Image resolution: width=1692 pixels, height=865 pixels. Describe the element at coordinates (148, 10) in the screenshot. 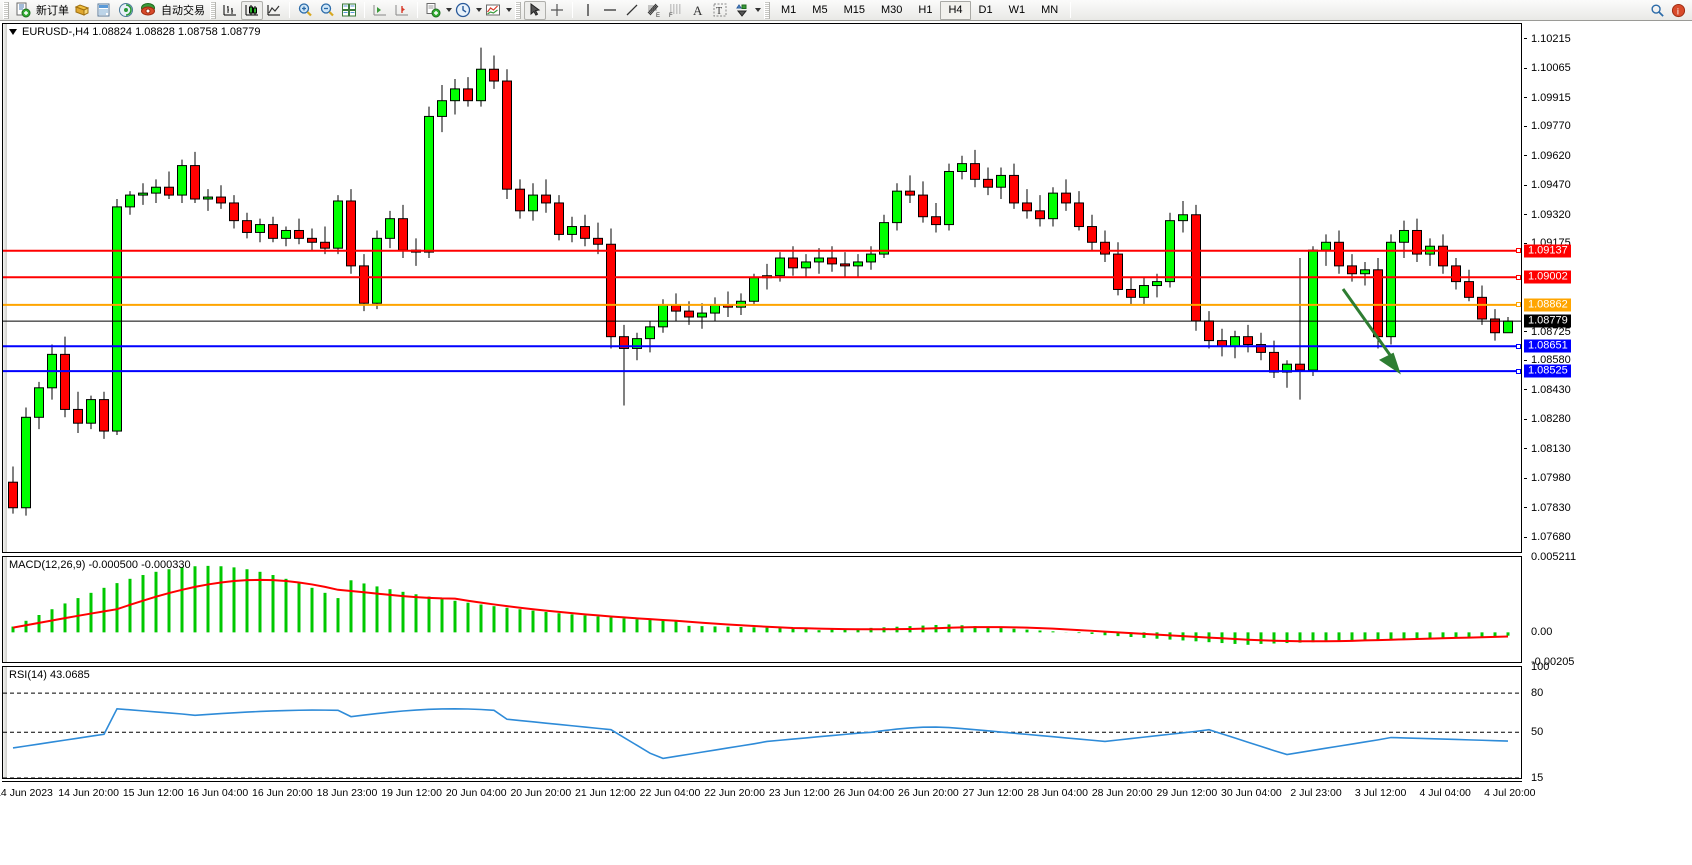

I see `terminal-icon` at that location.